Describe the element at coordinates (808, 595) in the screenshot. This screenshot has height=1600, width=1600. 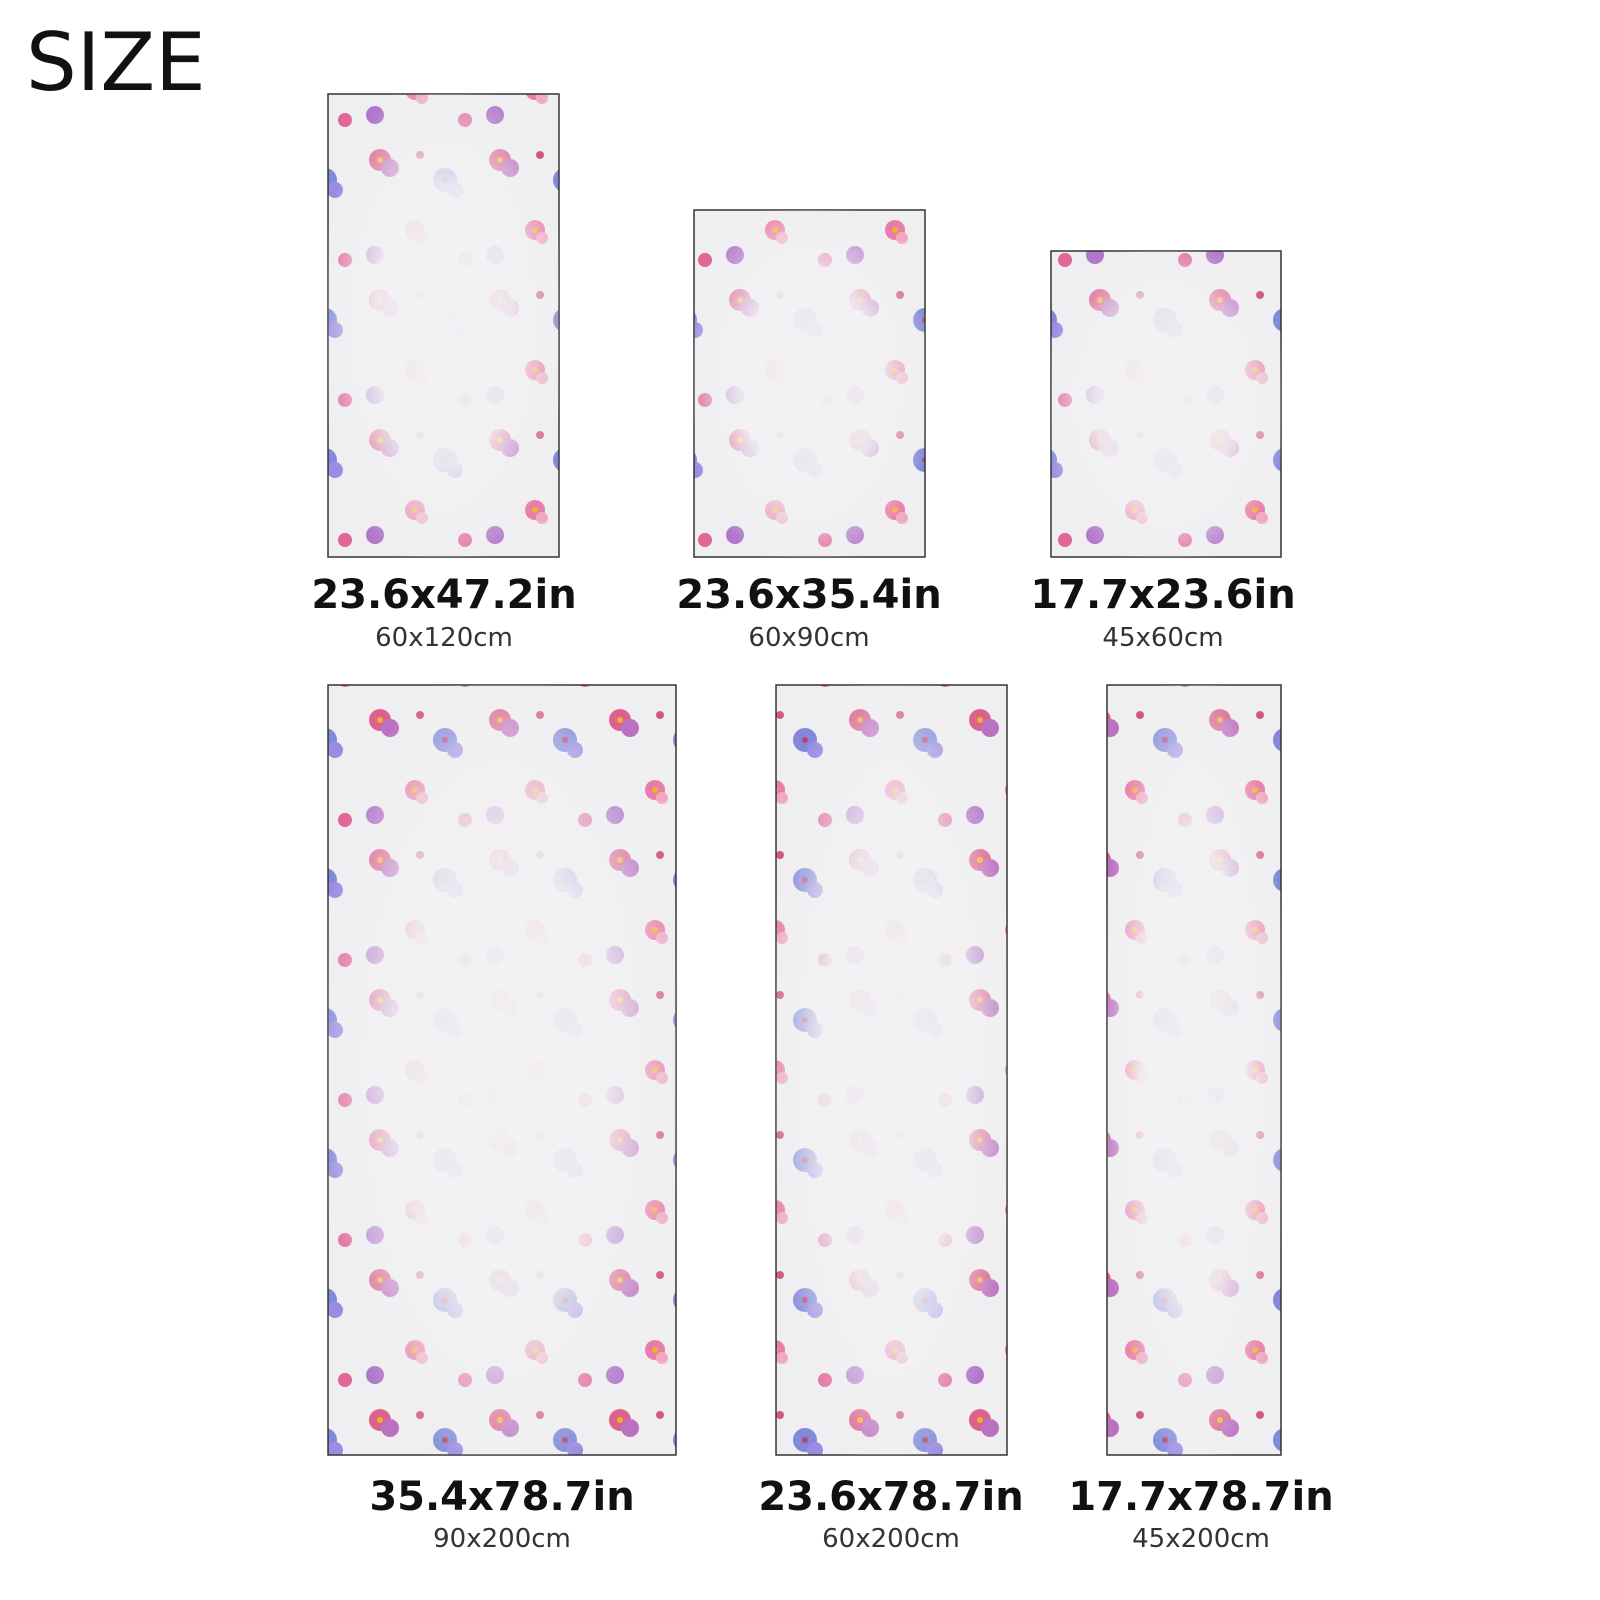
I see `size-inches: 23.6x35.4in` at that location.